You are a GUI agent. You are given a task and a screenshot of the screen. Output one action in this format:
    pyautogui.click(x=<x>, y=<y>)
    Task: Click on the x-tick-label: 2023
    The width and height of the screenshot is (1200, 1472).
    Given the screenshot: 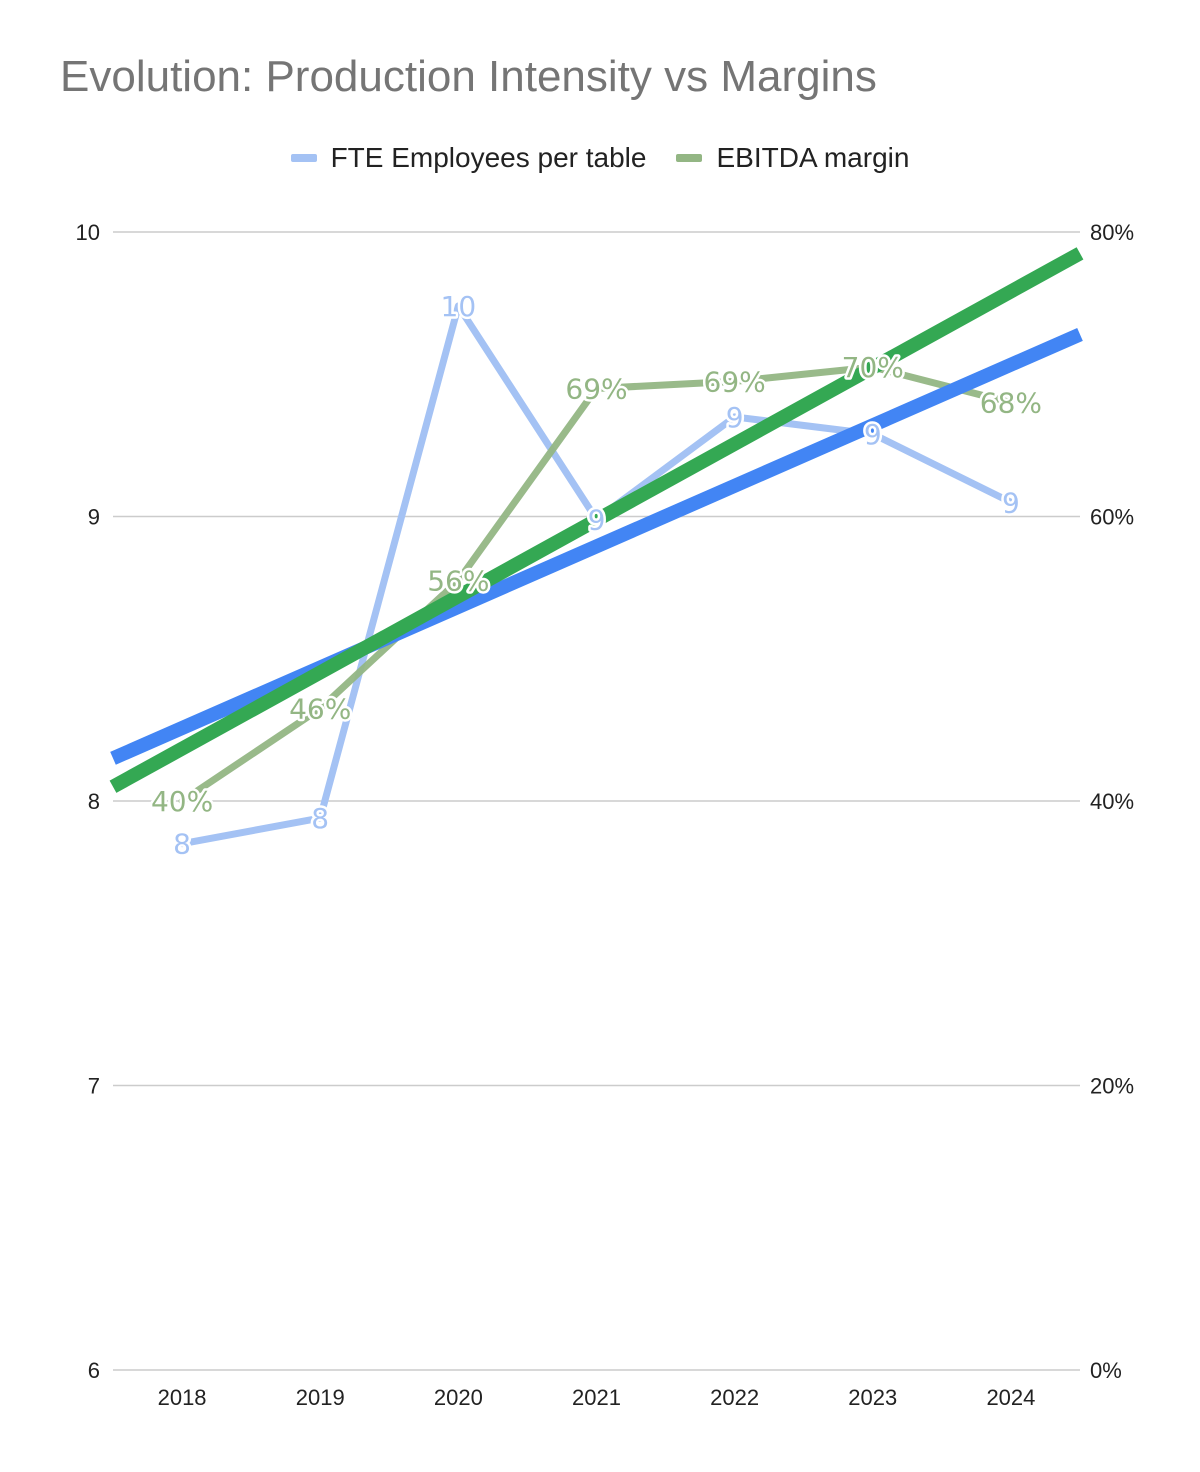 What is the action you would take?
    pyautogui.click(x=872, y=1397)
    